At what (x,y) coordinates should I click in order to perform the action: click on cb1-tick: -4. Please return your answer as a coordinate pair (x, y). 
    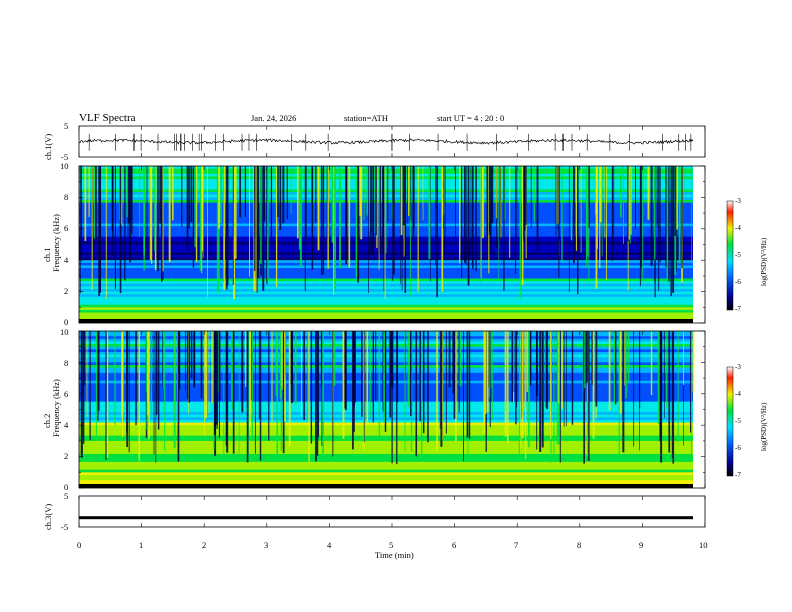
    Looking at the image, I should click on (738, 228).